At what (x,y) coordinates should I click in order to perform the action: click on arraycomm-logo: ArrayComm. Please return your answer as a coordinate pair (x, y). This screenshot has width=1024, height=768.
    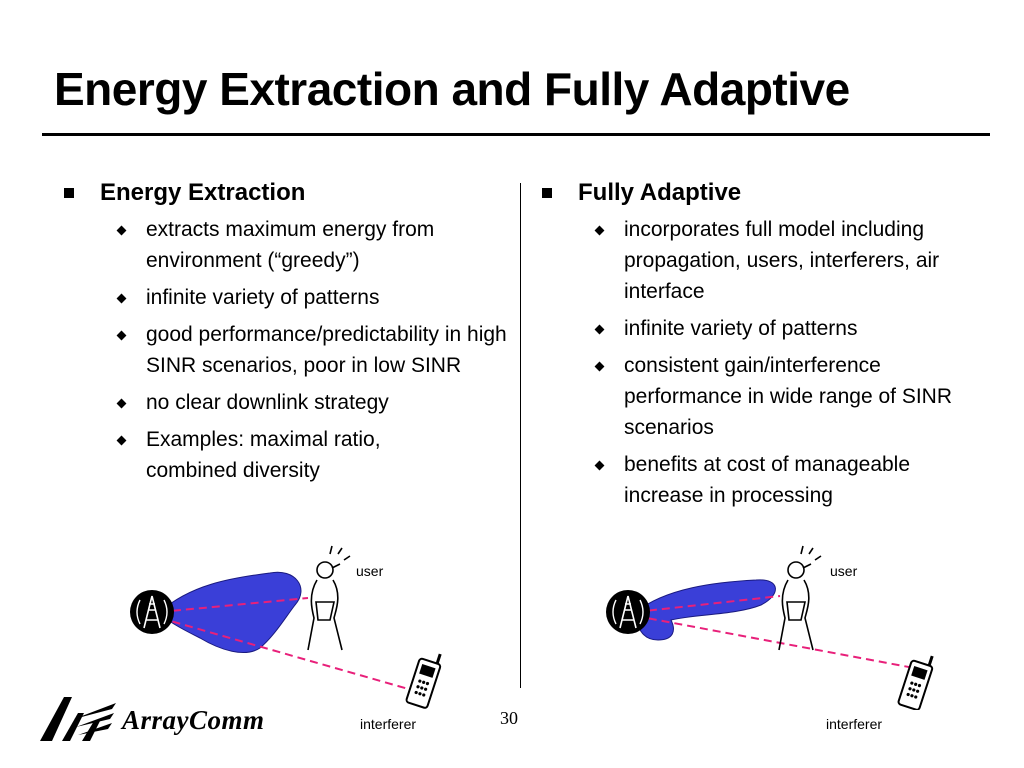
    Looking at the image, I should click on (163, 719).